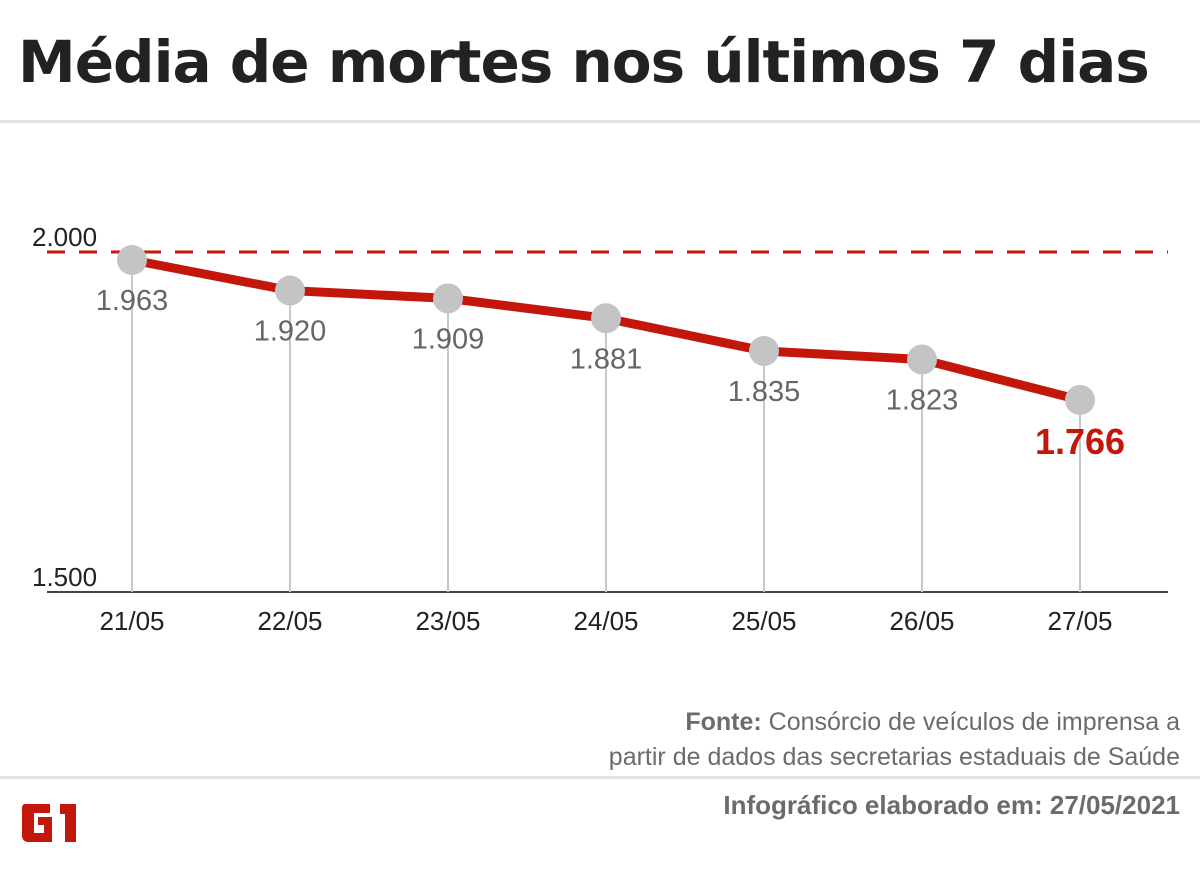 This screenshot has width=1200, height=870. Describe the element at coordinates (921, 621) in the screenshot. I see `x-tick-label: 26/05` at that location.